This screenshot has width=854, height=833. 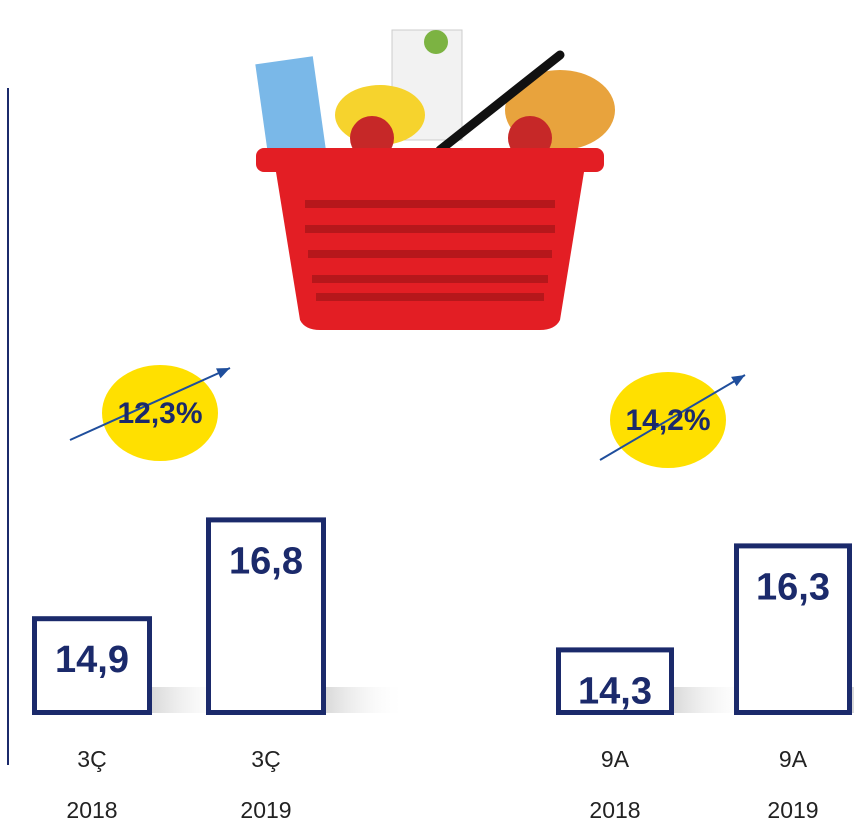 What do you see at coordinates (667, 420) in the screenshot?
I see `growth-label: 14,2%` at bounding box center [667, 420].